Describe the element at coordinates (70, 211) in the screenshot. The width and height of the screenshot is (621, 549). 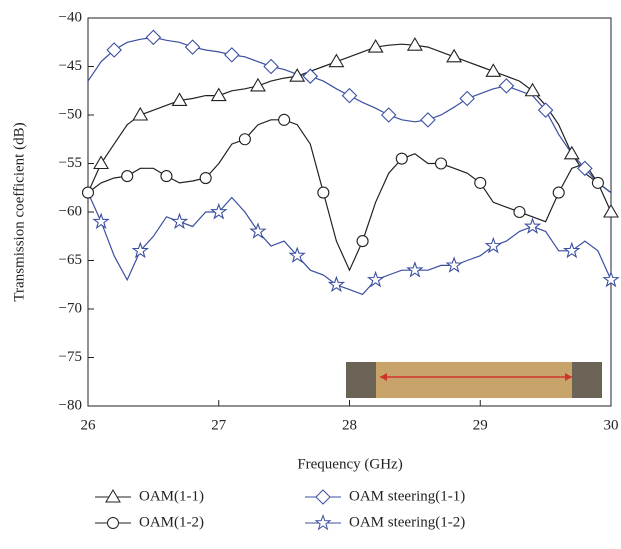
I see `y-tick-label: −60` at that location.